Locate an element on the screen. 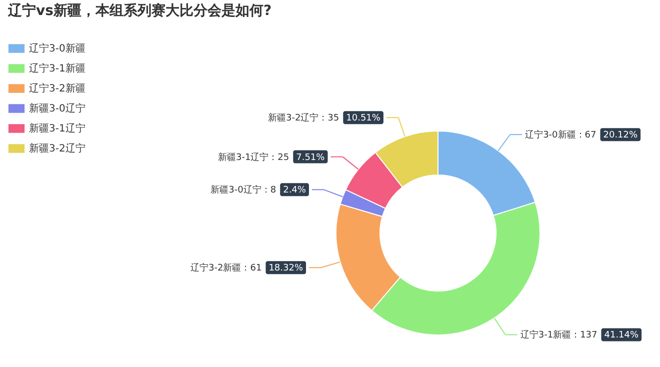 This screenshot has width=660, height=367. legend-label: 新疆3-0辽宁 is located at coordinates (57, 108).